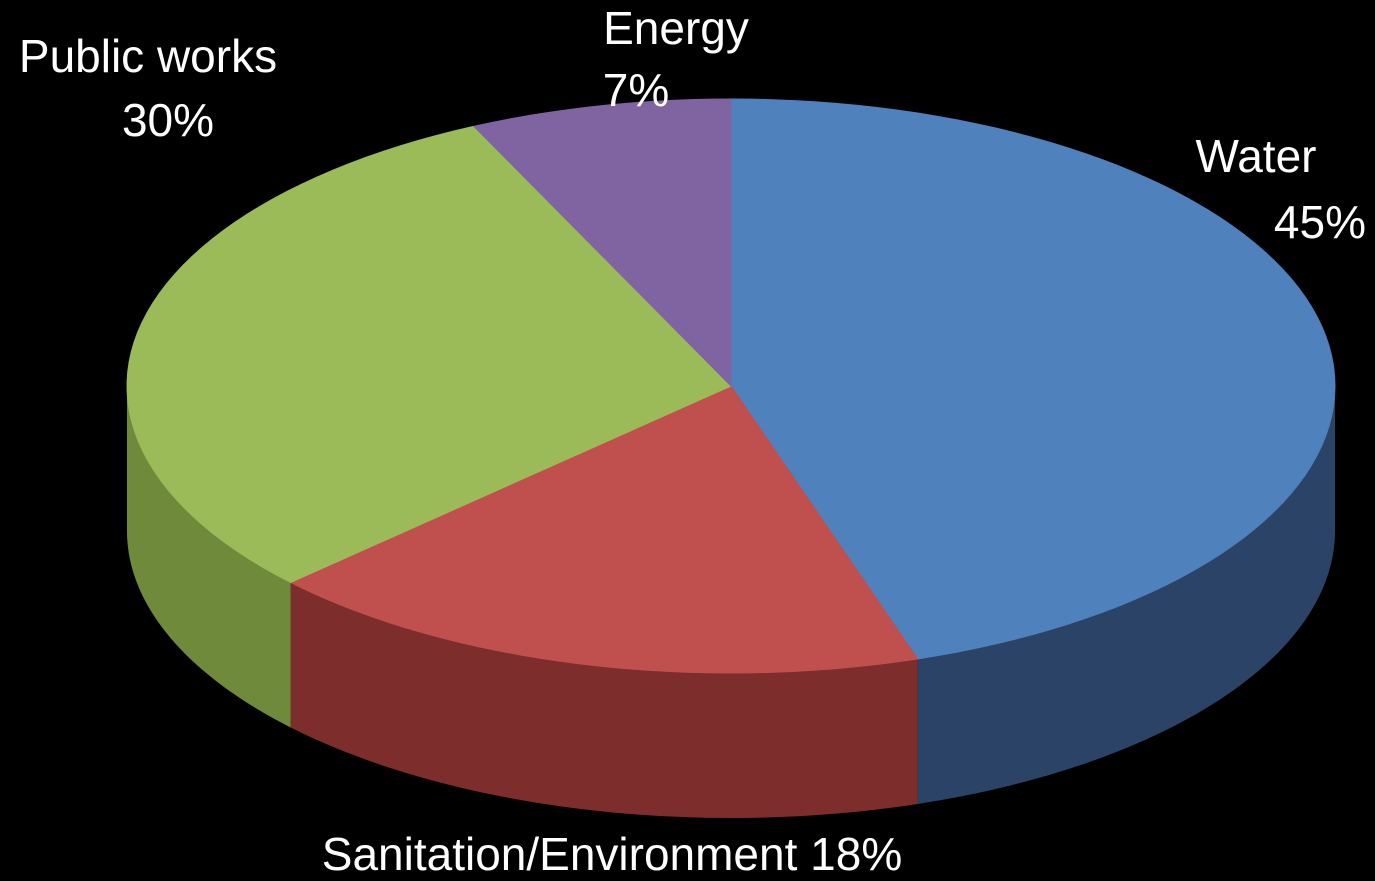  I want to click on label-public-works-name: Public works, so click(148, 56).